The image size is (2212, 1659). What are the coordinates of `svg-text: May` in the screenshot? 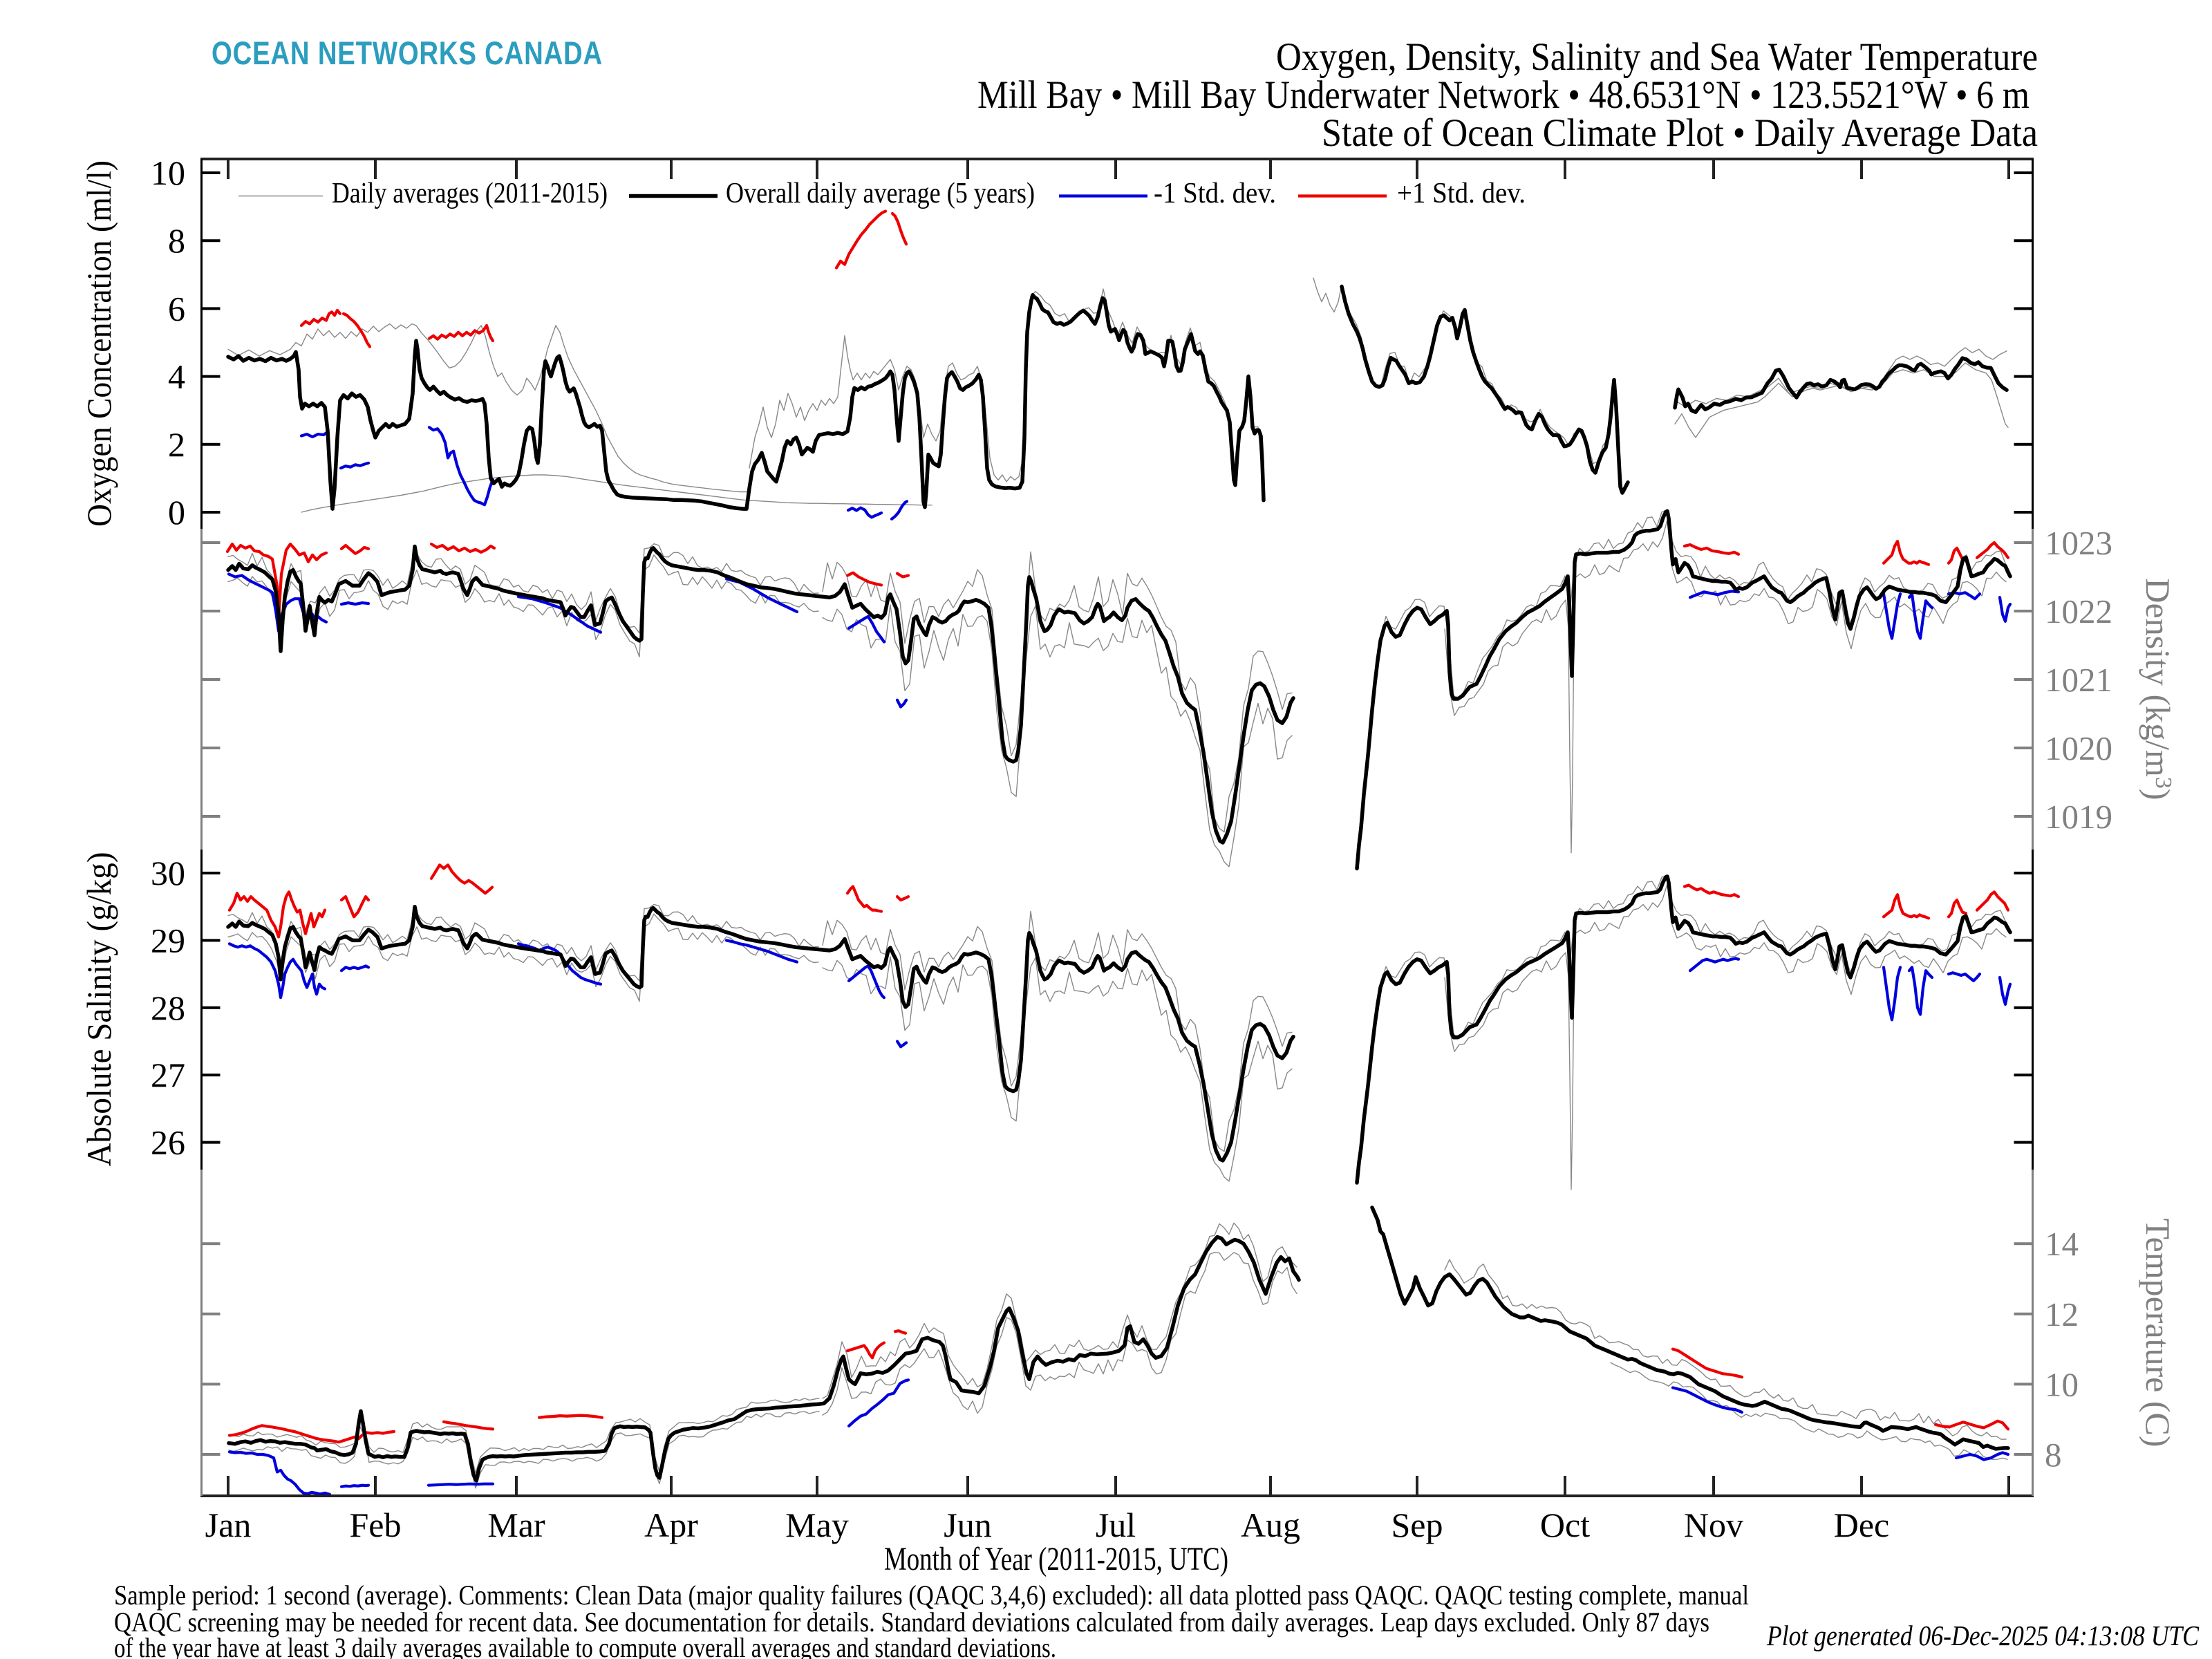 It's located at (817, 1525).